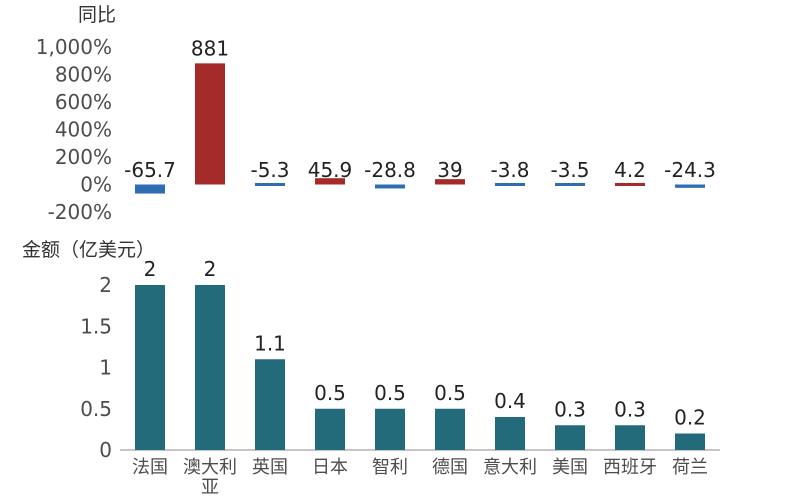 The image size is (800, 500). Describe the element at coordinates (390, 170) in the screenshot. I see `yoy-data-label: -28.8` at that location.